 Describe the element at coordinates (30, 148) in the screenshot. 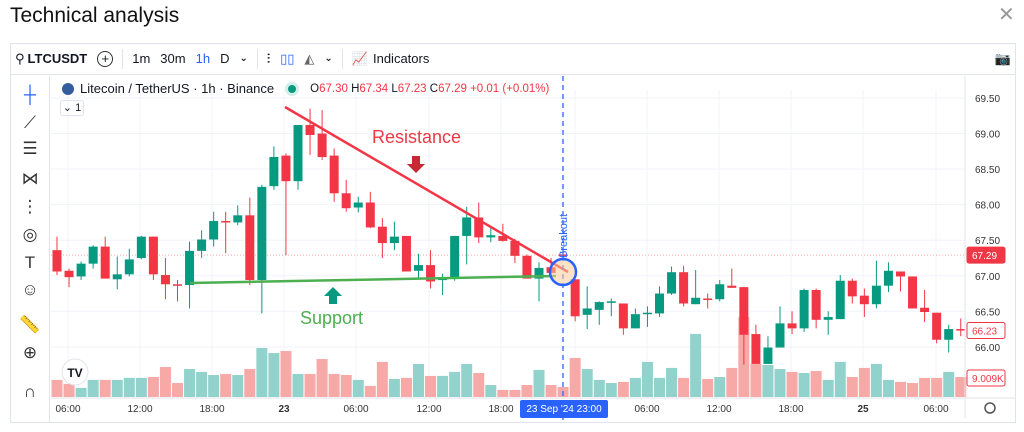

I see `fib-retracement-icon: ☰` at that location.